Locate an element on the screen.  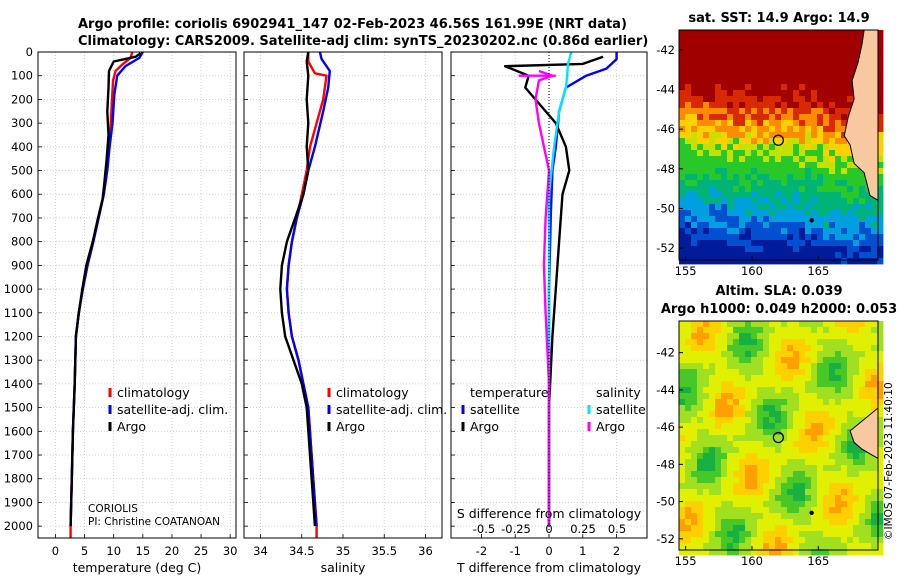
y-tick-label: -52 is located at coordinates (665, 248).